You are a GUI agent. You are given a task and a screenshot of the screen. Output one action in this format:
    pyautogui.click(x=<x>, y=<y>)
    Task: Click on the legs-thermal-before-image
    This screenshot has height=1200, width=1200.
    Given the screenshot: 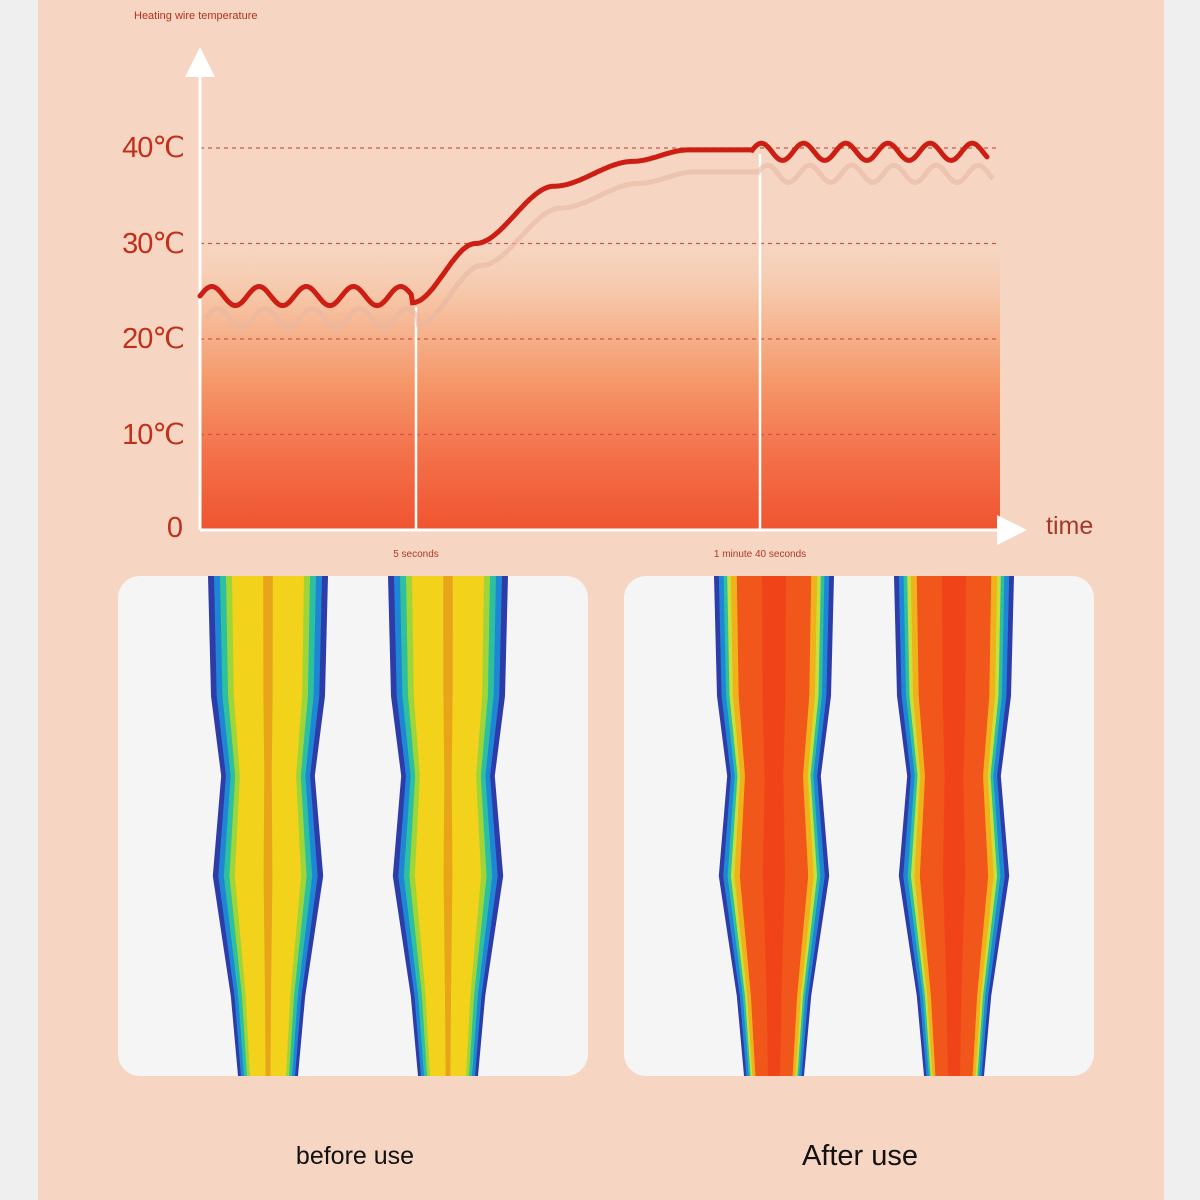 What is the action you would take?
    pyautogui.click(x=358, y=826)
    